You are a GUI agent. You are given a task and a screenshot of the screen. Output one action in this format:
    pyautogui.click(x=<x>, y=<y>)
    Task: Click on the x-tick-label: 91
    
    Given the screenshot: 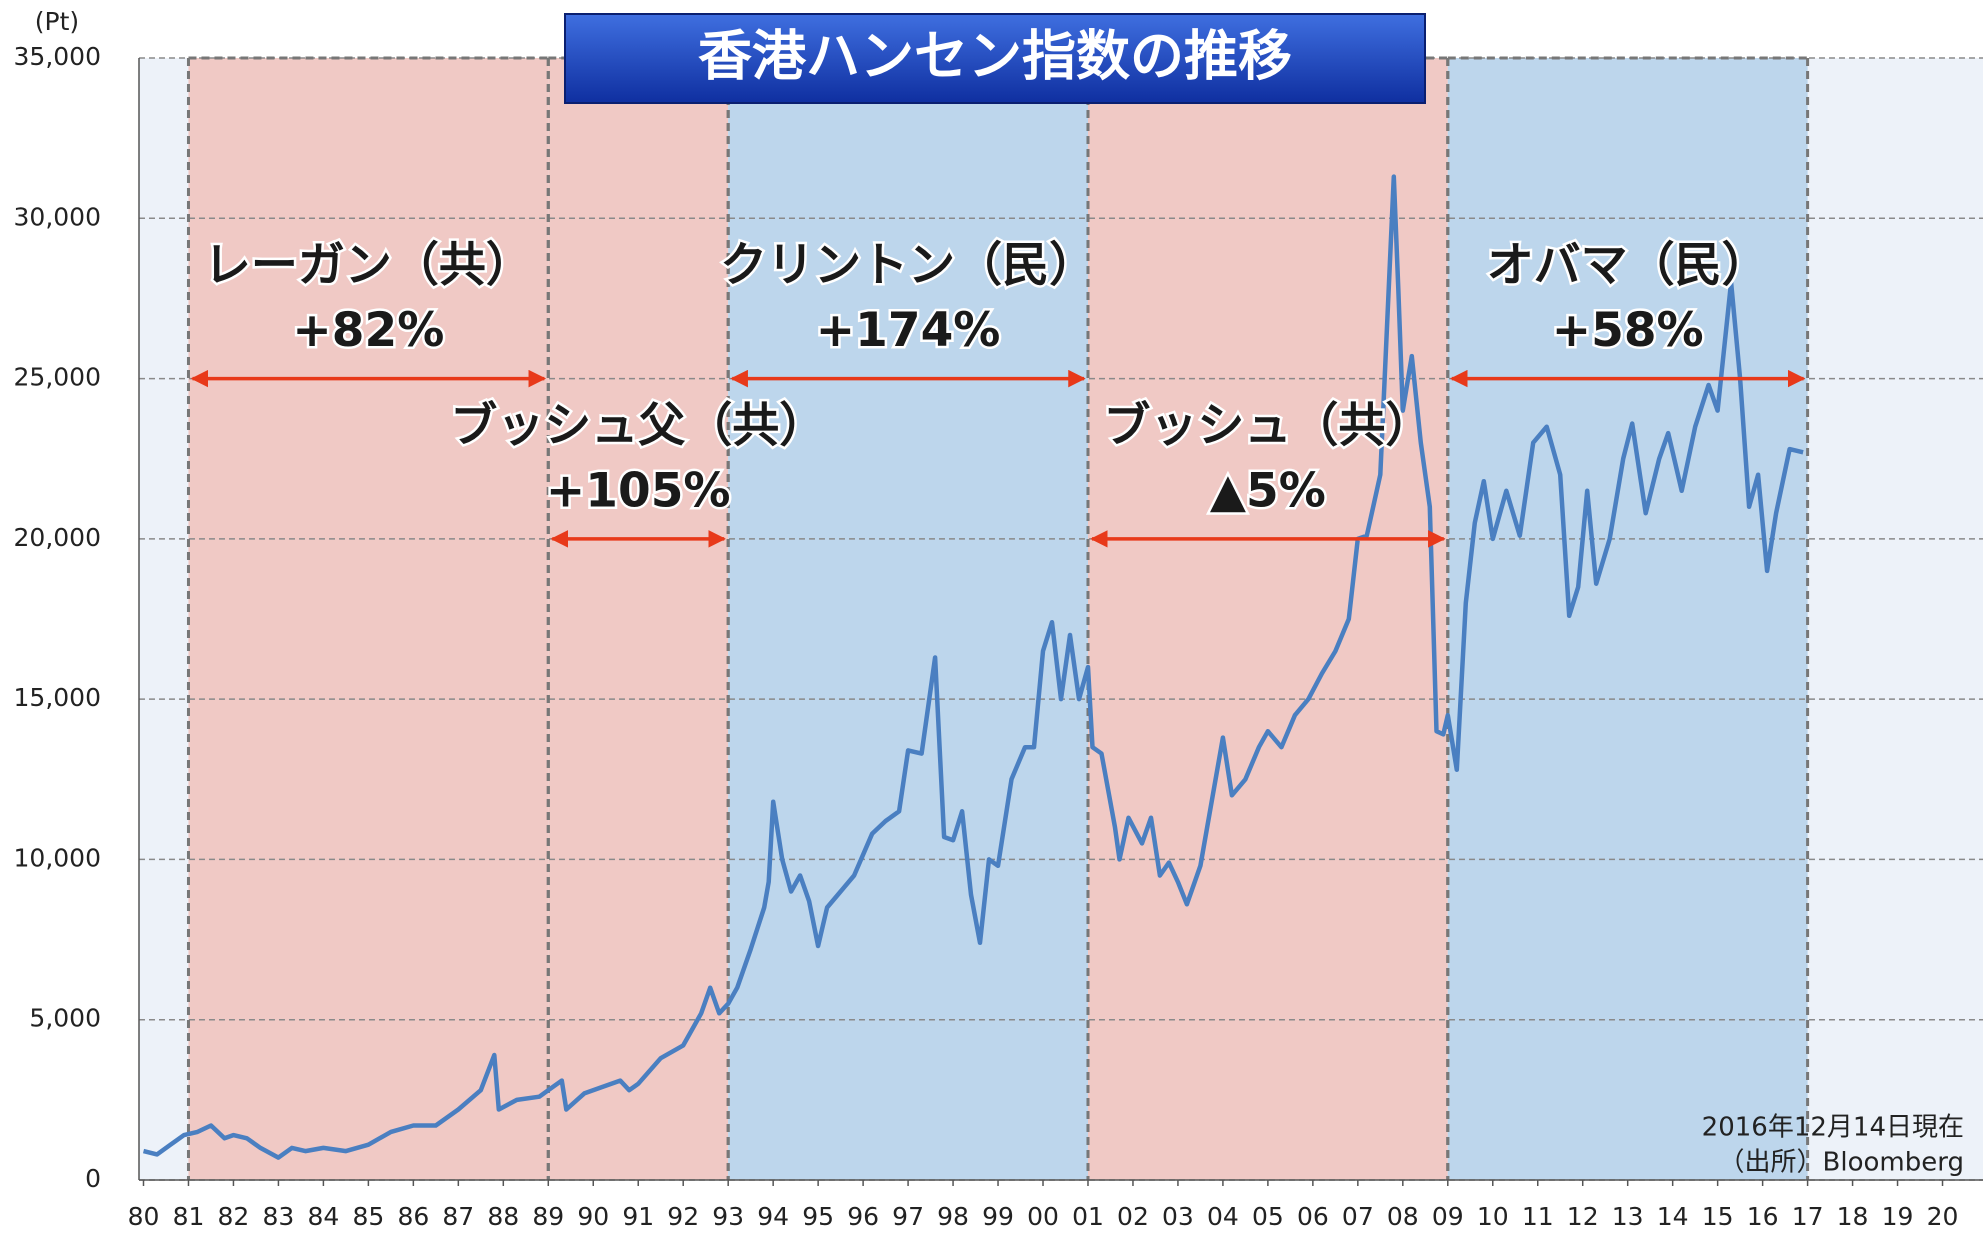 What is the action you would take?
    pyautogui.click(x=638, y=1216)
    